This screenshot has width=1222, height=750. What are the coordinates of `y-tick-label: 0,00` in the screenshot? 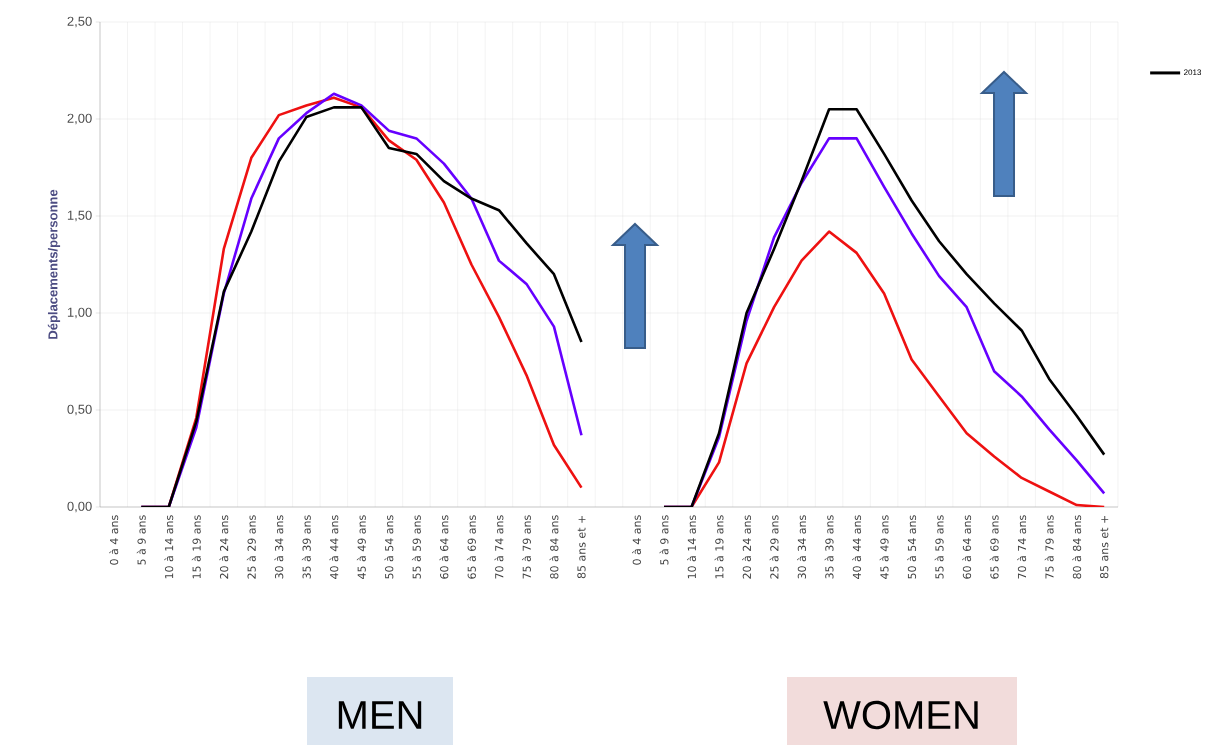 It's located at (79, 507).